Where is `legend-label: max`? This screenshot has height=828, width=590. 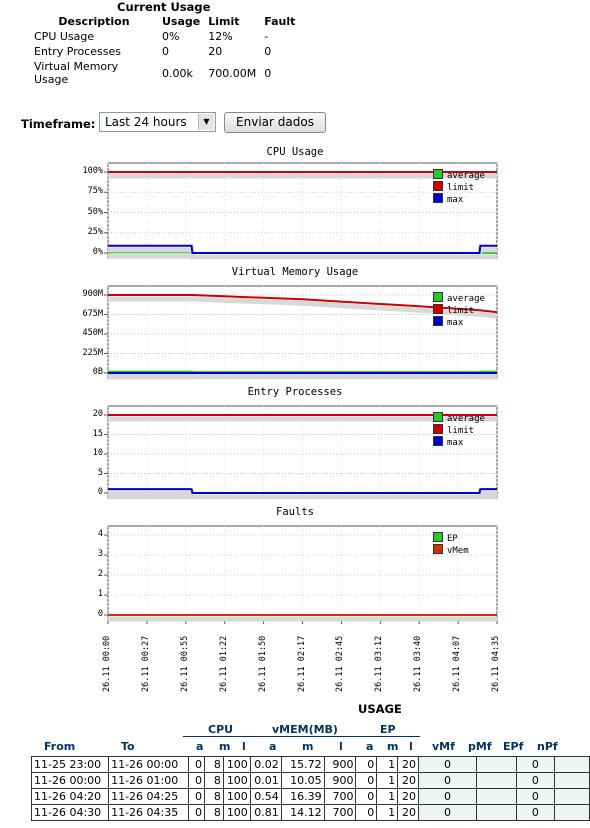
legend-label: max is located at coordinates (455, 443).